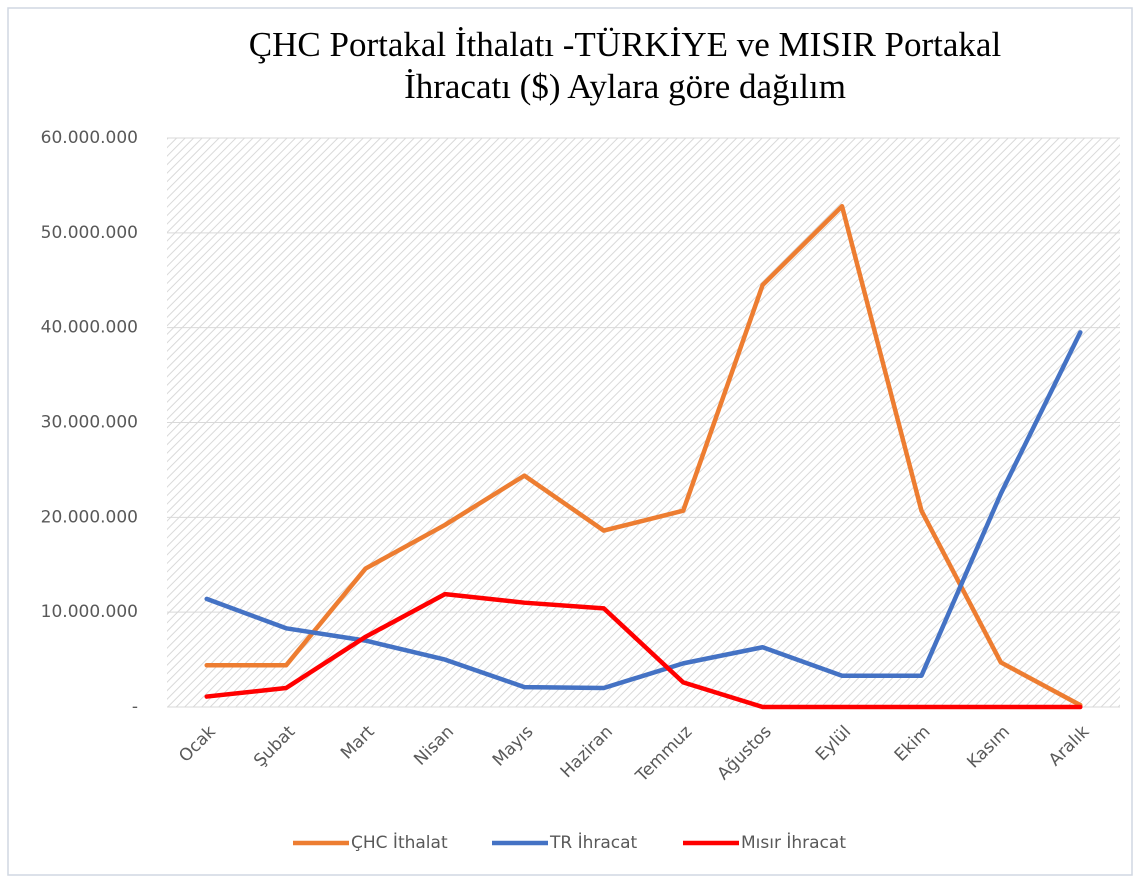 This screenshot has height=883, width=1141. What do you see at coordinates (399, 842) in the screenshot?
I see `legend-label: ÇHC İthalat` at bounding box center [399, 842].